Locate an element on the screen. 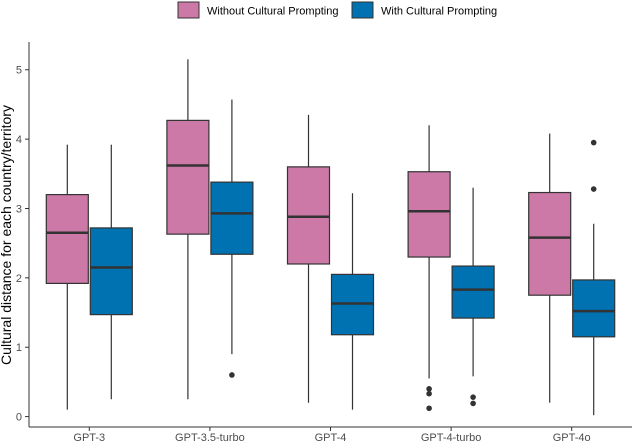  y-tick-label: 3 is located at coordinates (19, 209).